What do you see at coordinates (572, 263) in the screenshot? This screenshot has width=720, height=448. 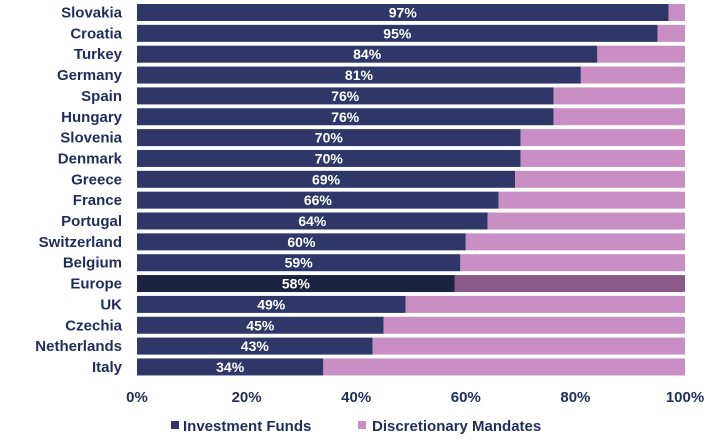 I see `bar-discretionary-mandates-belgium` at bounding box center [572, 263].